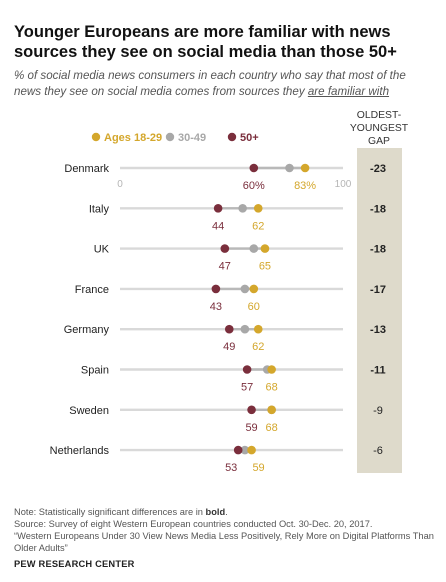 Image resolution: width=446 pixels, height=582 pixels. What do you see at coordinates (254, 186) in the screenshot?
I see `data-label-50-plus: 60%` at bounding box center [254, 186].